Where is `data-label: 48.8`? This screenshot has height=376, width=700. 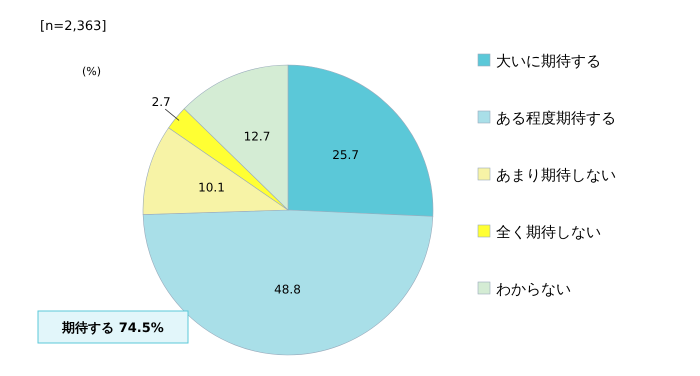 data-label: 48.8 is located at coordinates (287, 289).